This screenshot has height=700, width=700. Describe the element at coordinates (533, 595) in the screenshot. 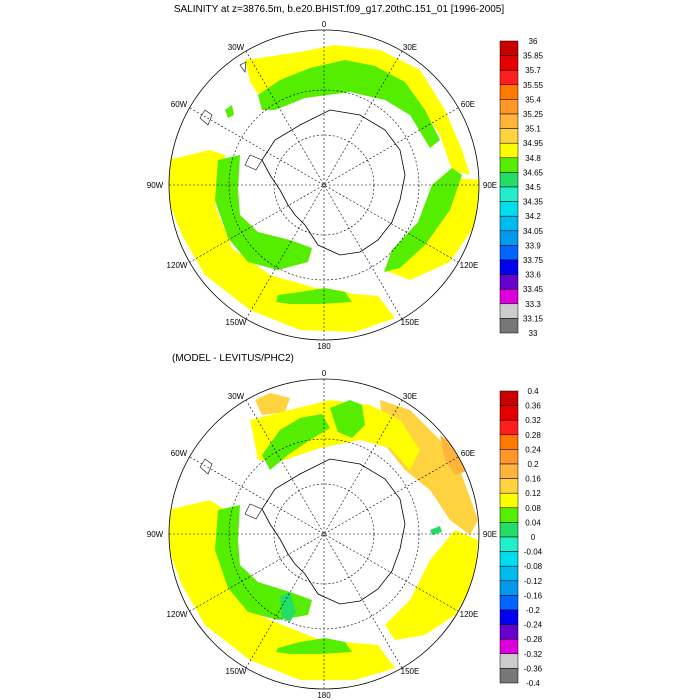

I see `bottom-legend-label: -0.16` at that location.